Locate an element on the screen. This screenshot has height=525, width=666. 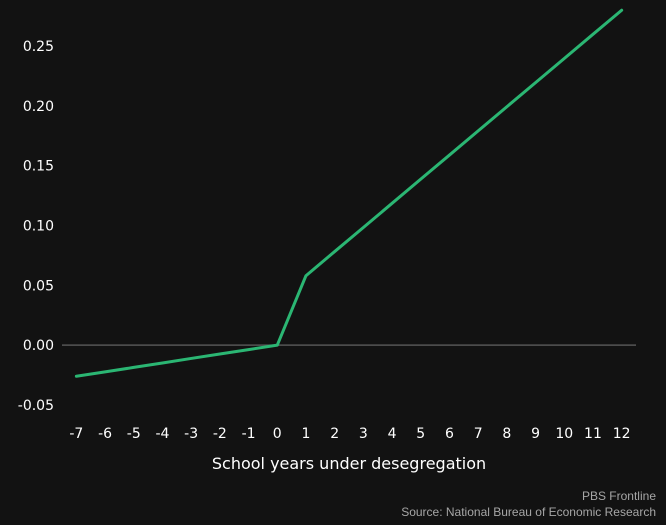
x-tick-label: 12 is located at coordinates (622, 434).